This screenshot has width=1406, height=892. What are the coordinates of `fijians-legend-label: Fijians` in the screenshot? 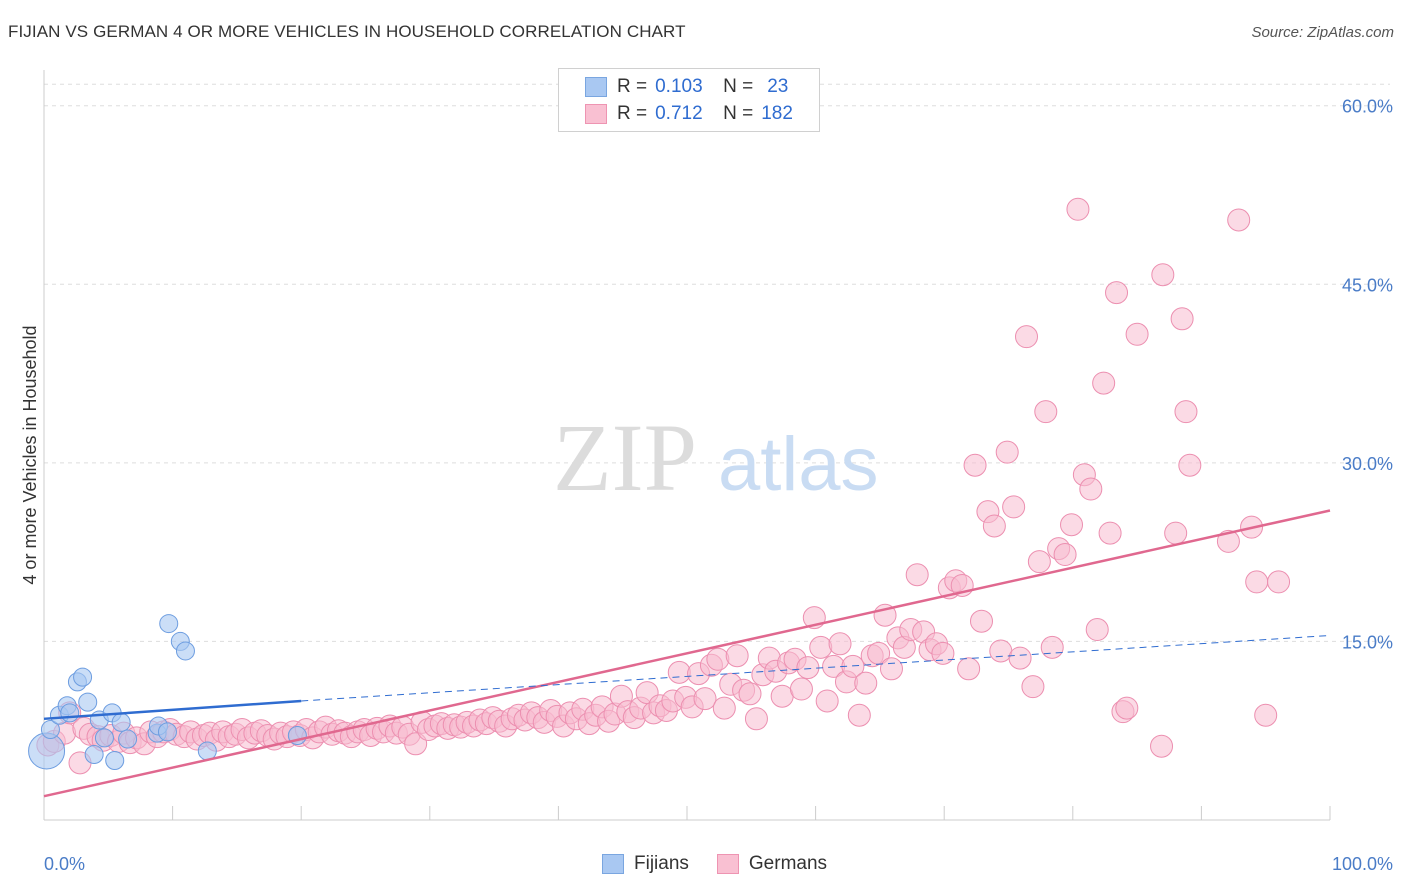 It's located at (661, 863).